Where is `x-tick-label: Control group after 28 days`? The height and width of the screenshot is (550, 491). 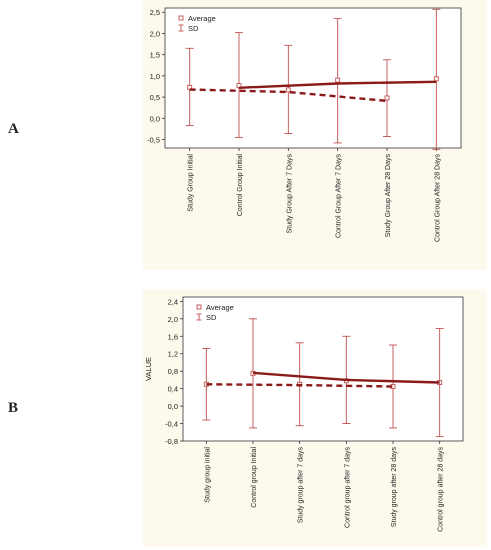 x-tick-label: Control group after 28 days is located at coordinates (441, 489).